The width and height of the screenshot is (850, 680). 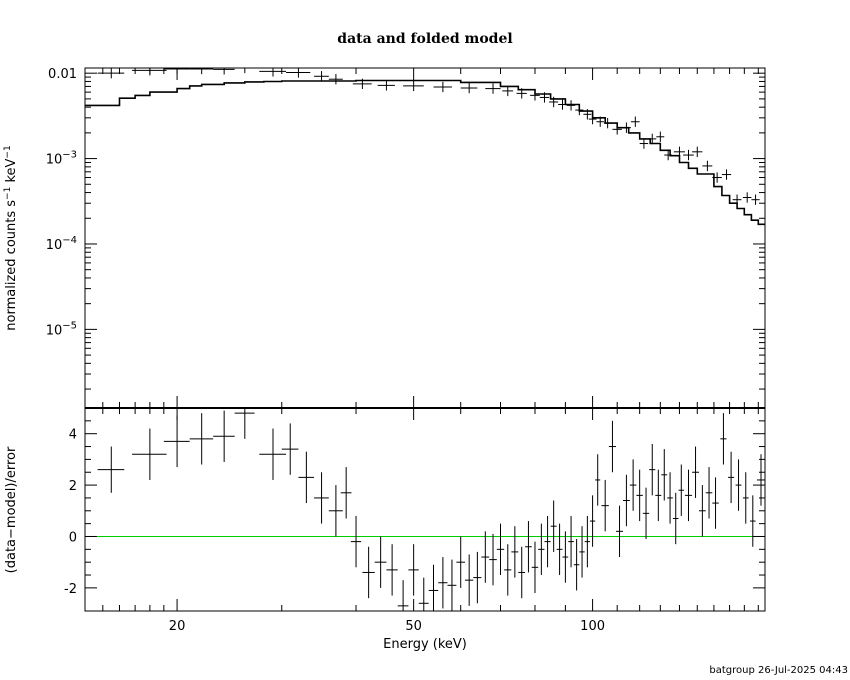 I want to click on y-tick-label: 10⁻⁵, so click(x=61, y=329).